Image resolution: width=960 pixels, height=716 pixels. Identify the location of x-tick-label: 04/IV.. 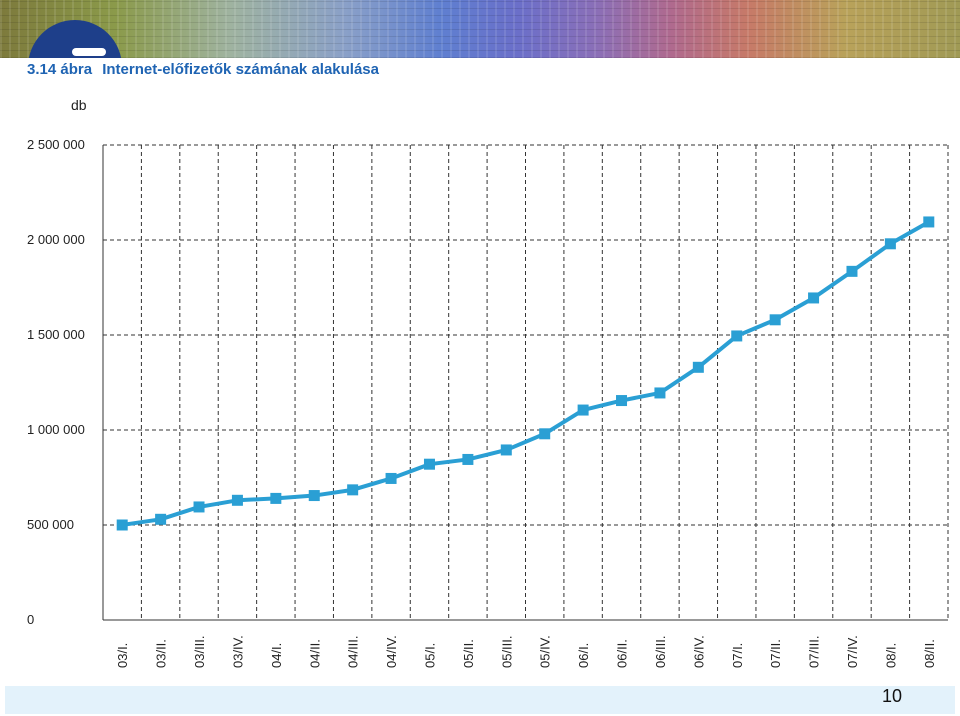
(391, 651).